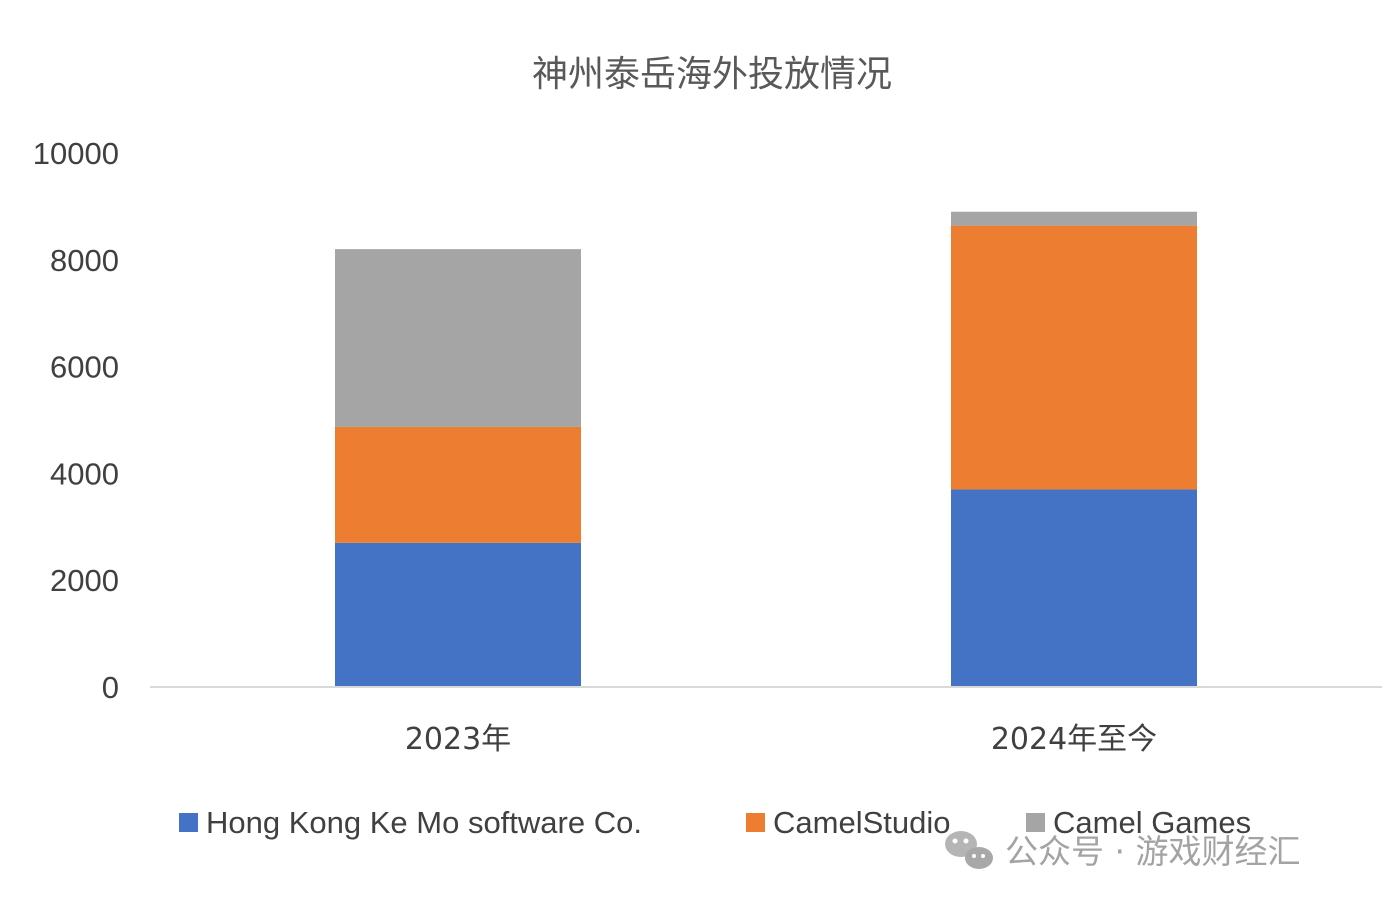 The image size is (1399, 907). What do you see at coordinates (458, 739) in the screenshot?
I see `x-tick-label: 2023年` at bounding box center [458, 739].